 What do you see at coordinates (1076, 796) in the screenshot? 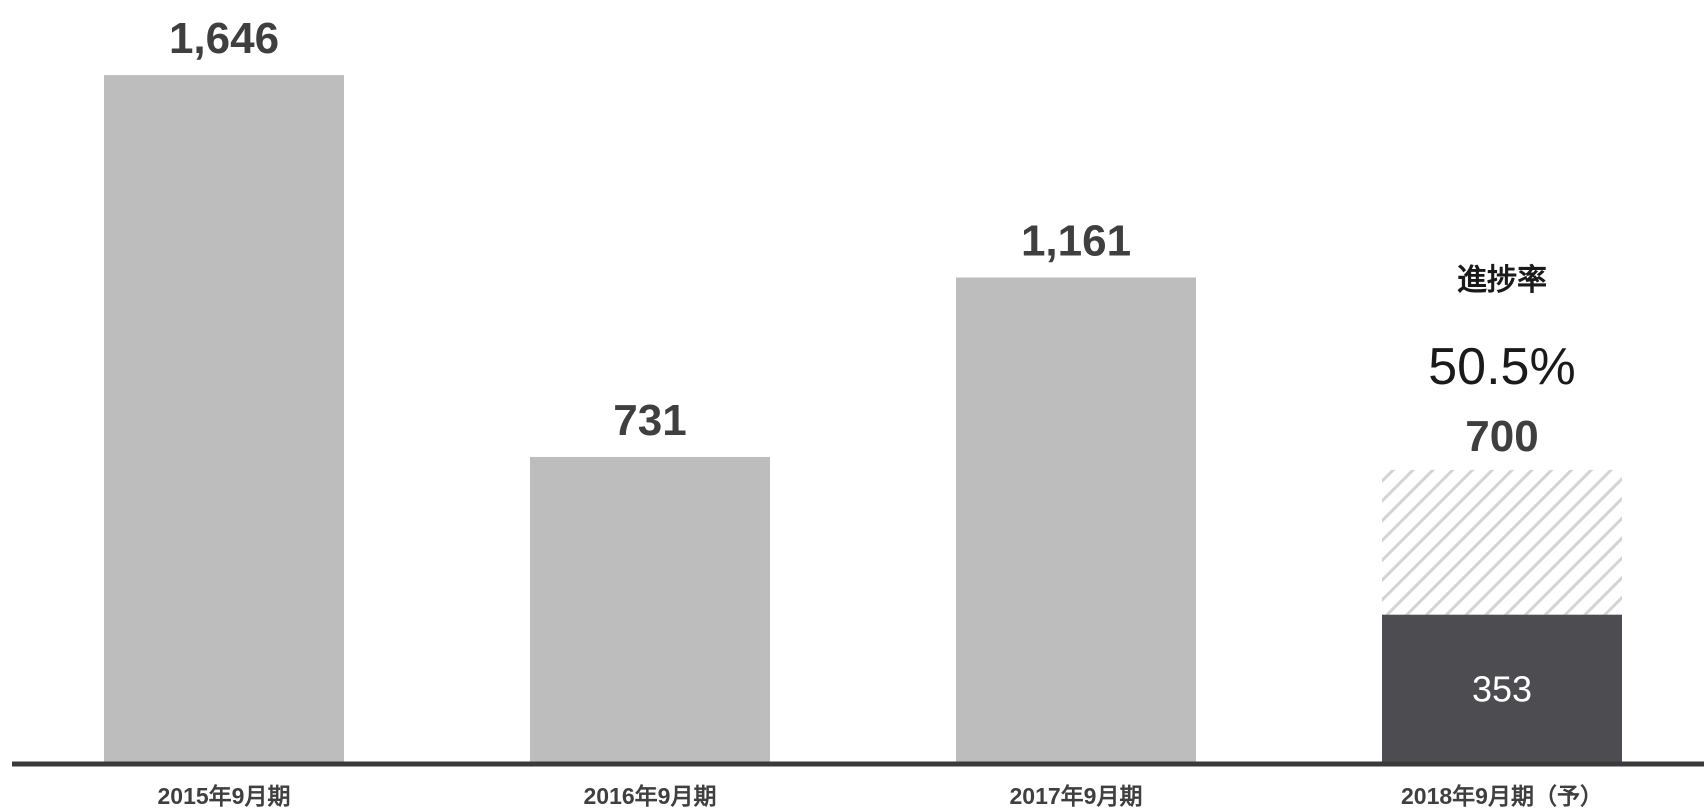
I see `x-tick-label: 2017年9月期` at bounding box center [1076, 796].